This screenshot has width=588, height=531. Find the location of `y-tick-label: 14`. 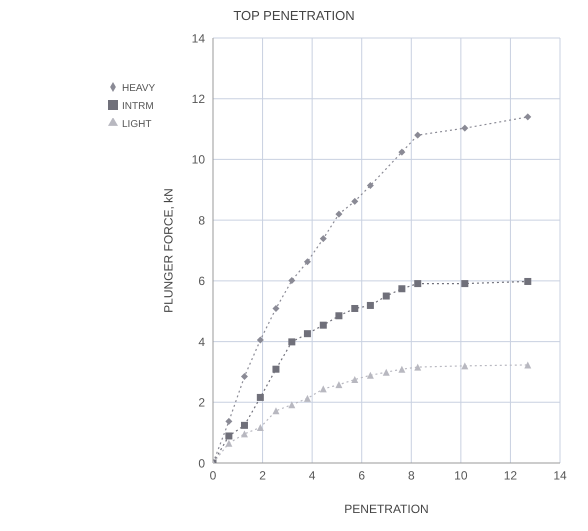

y-tick-label: 14 is located at coordinates (199, 38).